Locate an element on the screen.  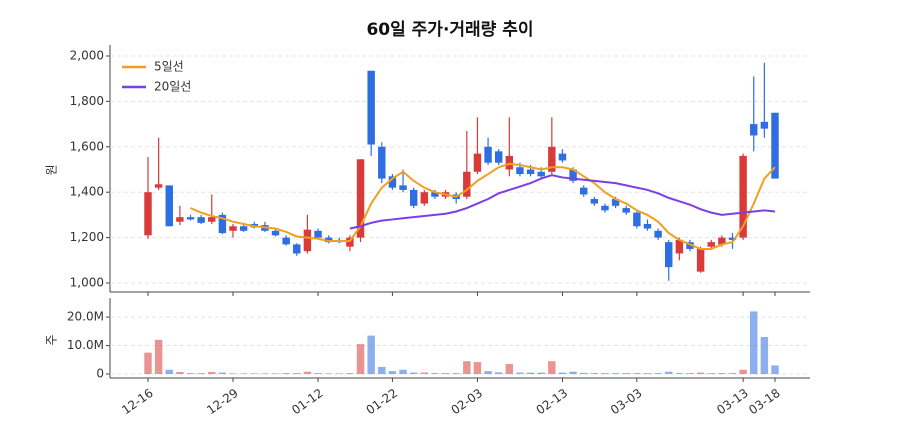
y-tick-label: 2,000 is located at coordinates (87, 56).